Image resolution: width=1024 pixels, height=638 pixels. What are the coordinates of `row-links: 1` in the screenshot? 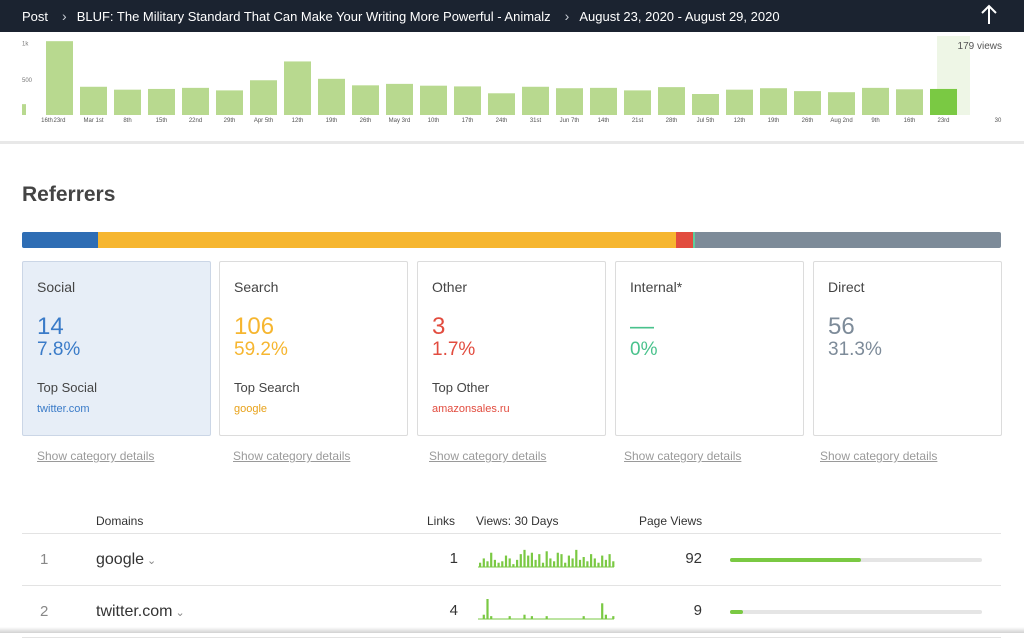 It's located at (440, 558).